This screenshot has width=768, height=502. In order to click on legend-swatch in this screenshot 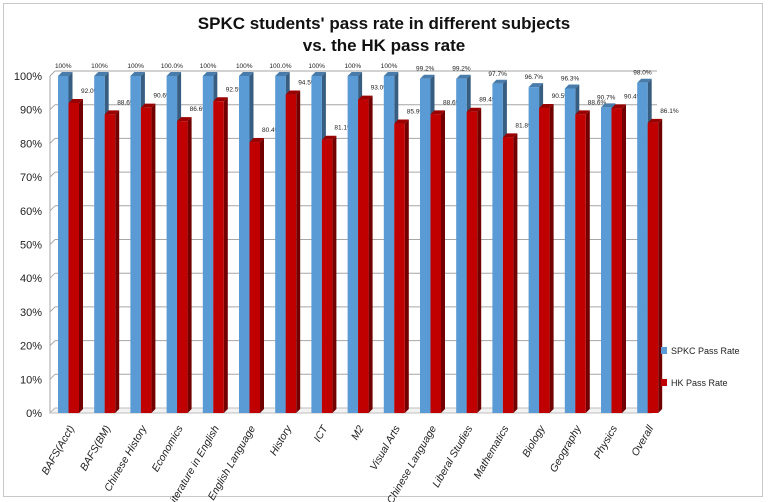, I will do `click(664, 350)`.